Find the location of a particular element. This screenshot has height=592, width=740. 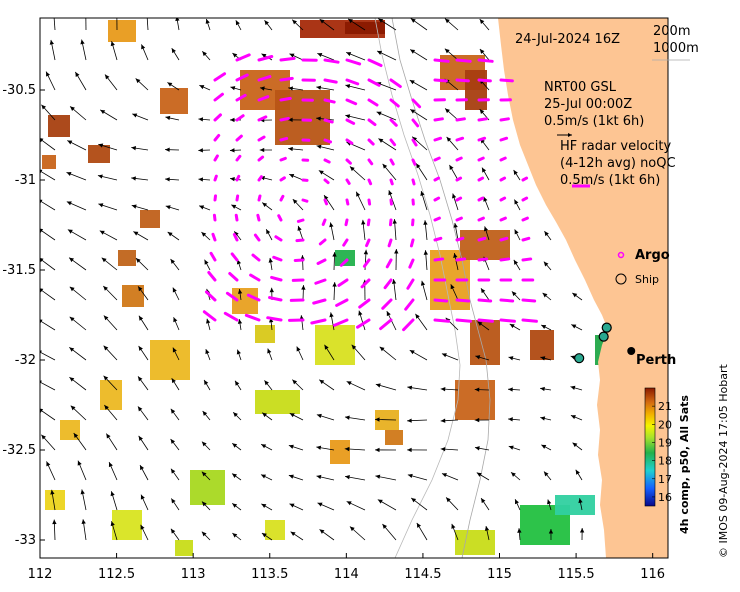

model-label-2: 25-Jul 00:00Z is located at coordinates (588, 104).